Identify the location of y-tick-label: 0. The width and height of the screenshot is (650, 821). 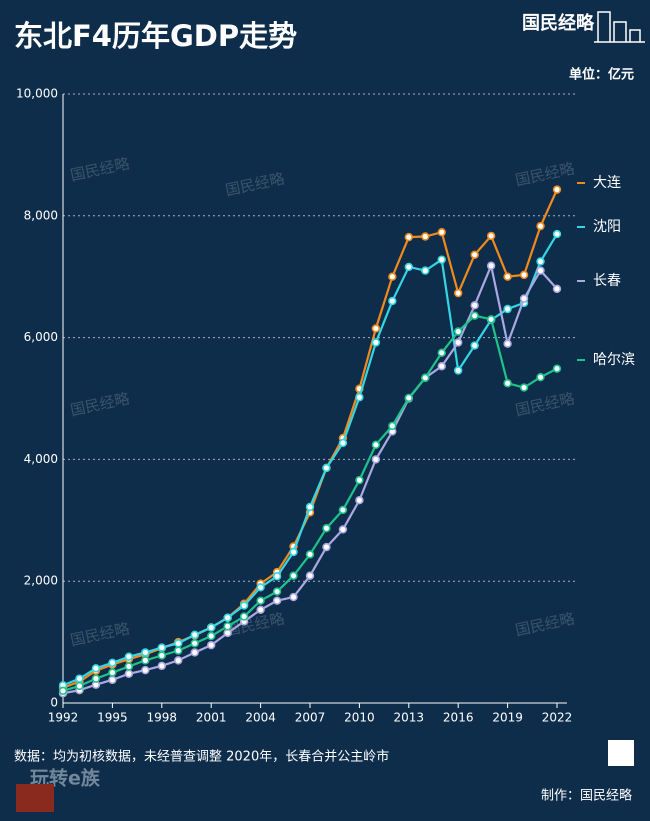
(54, 703).